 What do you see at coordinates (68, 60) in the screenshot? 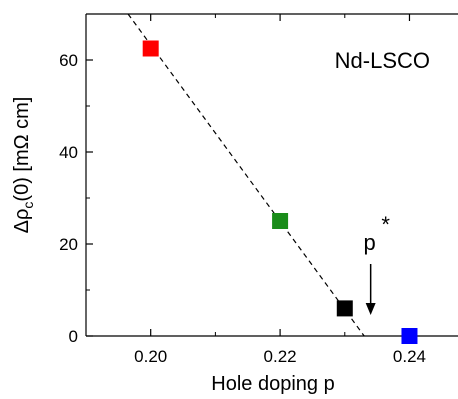
I see `y-tick-label: 60` at bounding box center [68, 60].